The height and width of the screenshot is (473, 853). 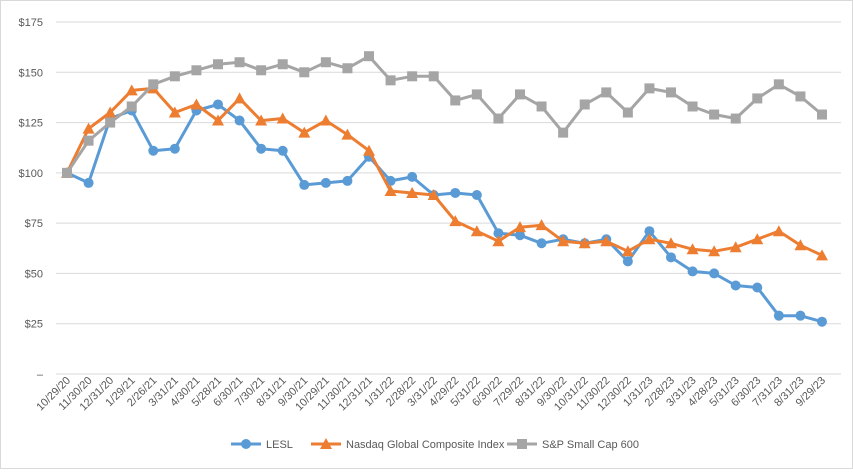 I want to click on y-tick-label: $175, so click(x=31, y=23).